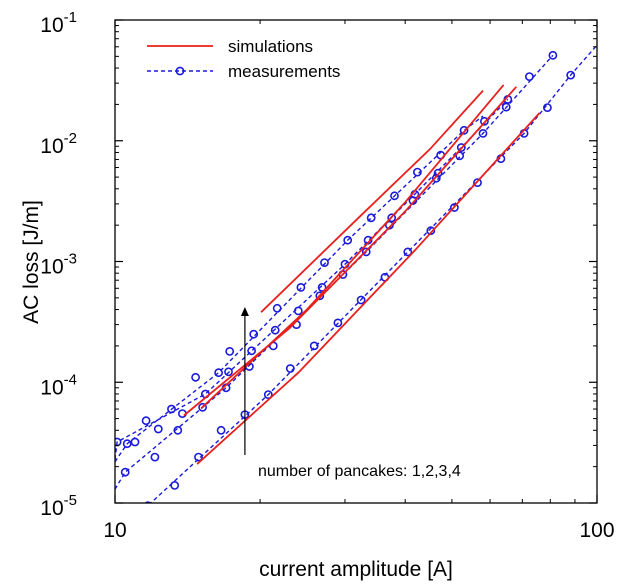  I want to click on x-tick-label: 100, so click(596, 530).